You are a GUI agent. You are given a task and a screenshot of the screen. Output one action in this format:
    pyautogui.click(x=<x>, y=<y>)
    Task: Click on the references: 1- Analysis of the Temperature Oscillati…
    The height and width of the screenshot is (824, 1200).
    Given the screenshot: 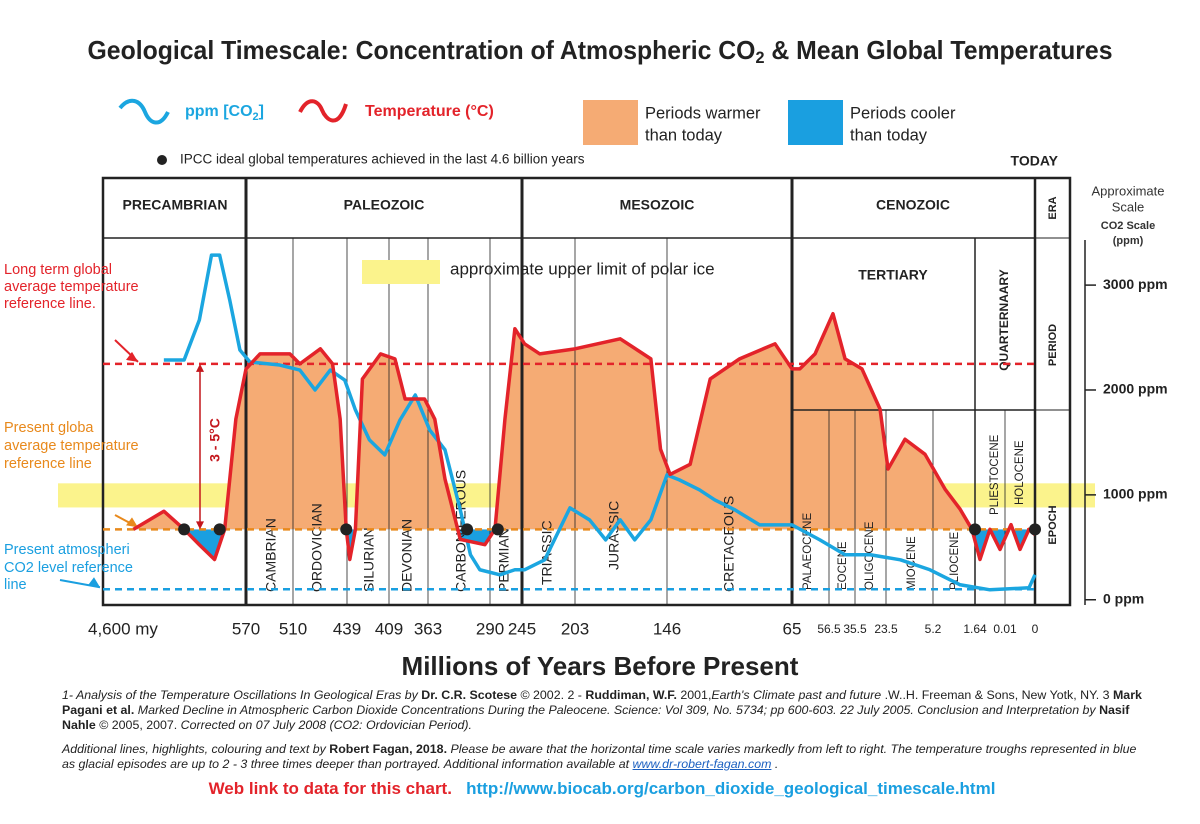 What is the action you would take?
    pyautogui.click(x=602, y=710)
    